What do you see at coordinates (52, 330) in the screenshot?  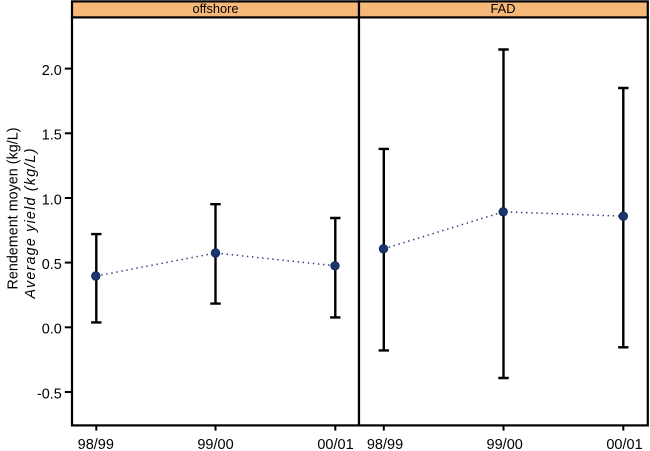 I see `svg-text: 0.0` at bounding box center [52, 330].